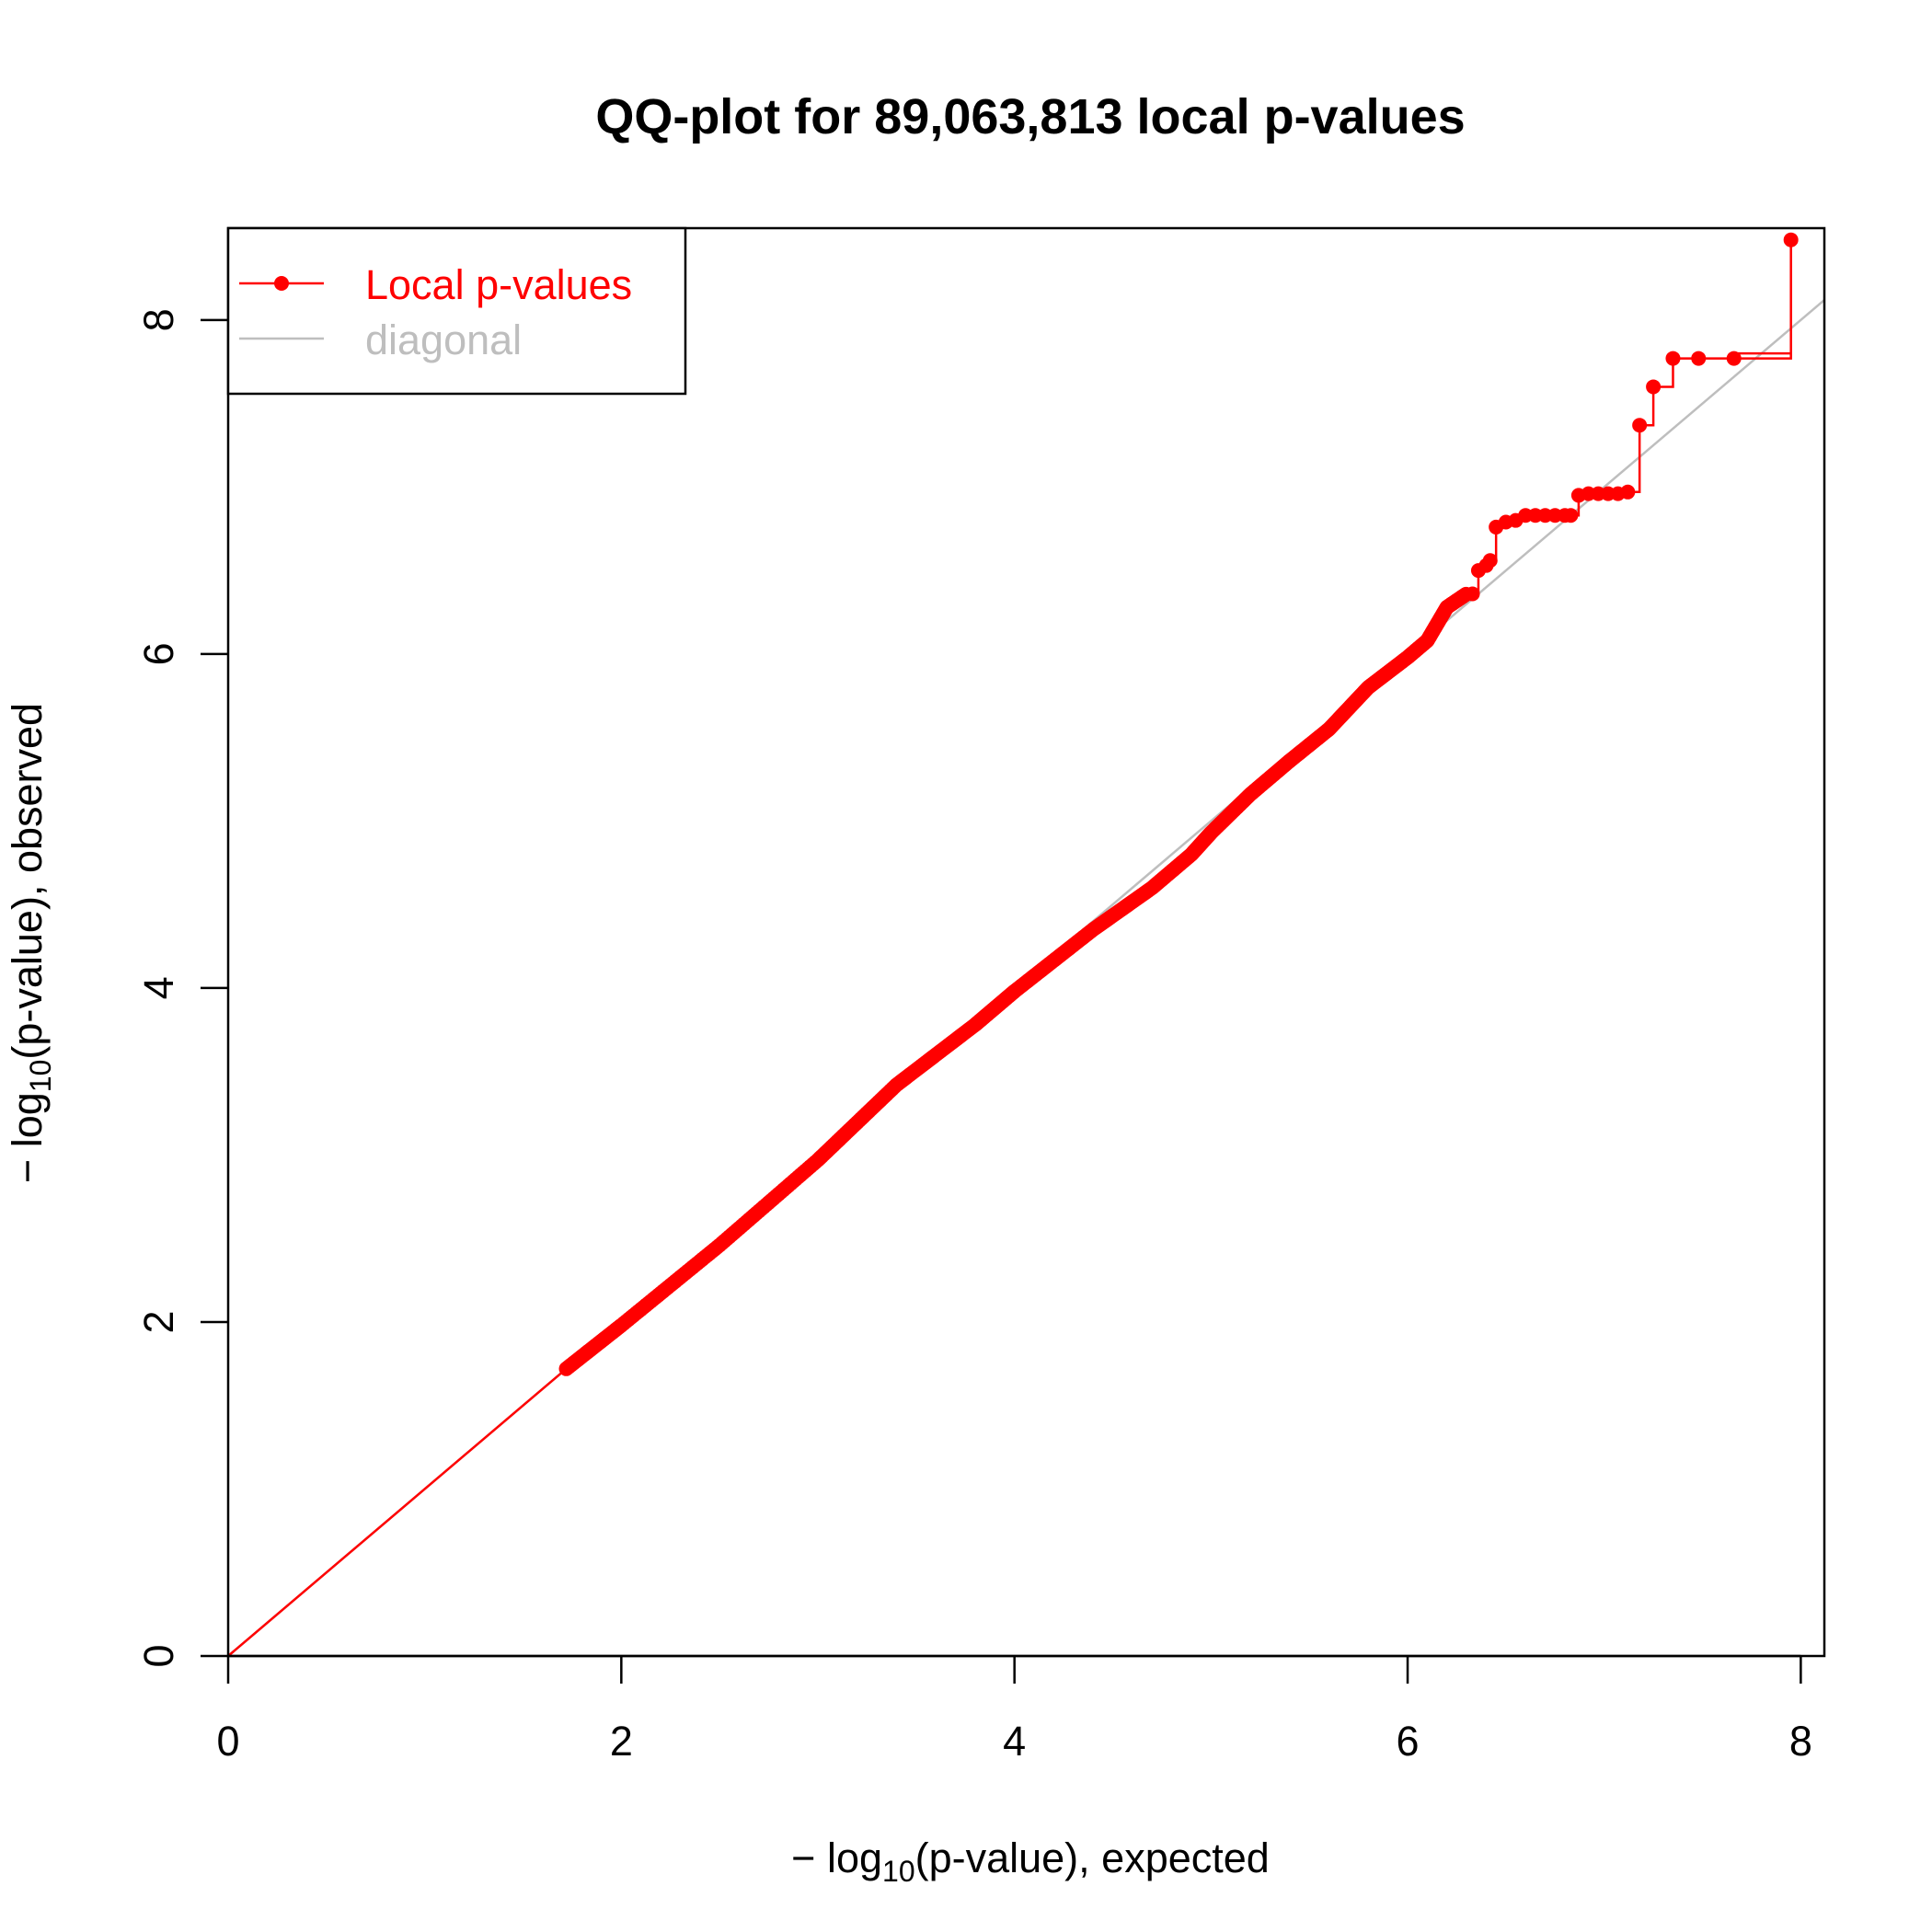 The height and width of the screenshot is (1932, 1932). What do you see at coordinates (158, 987) in the screenshot?
I see `y-tick-label: 4` at bounding box center [158, 987].